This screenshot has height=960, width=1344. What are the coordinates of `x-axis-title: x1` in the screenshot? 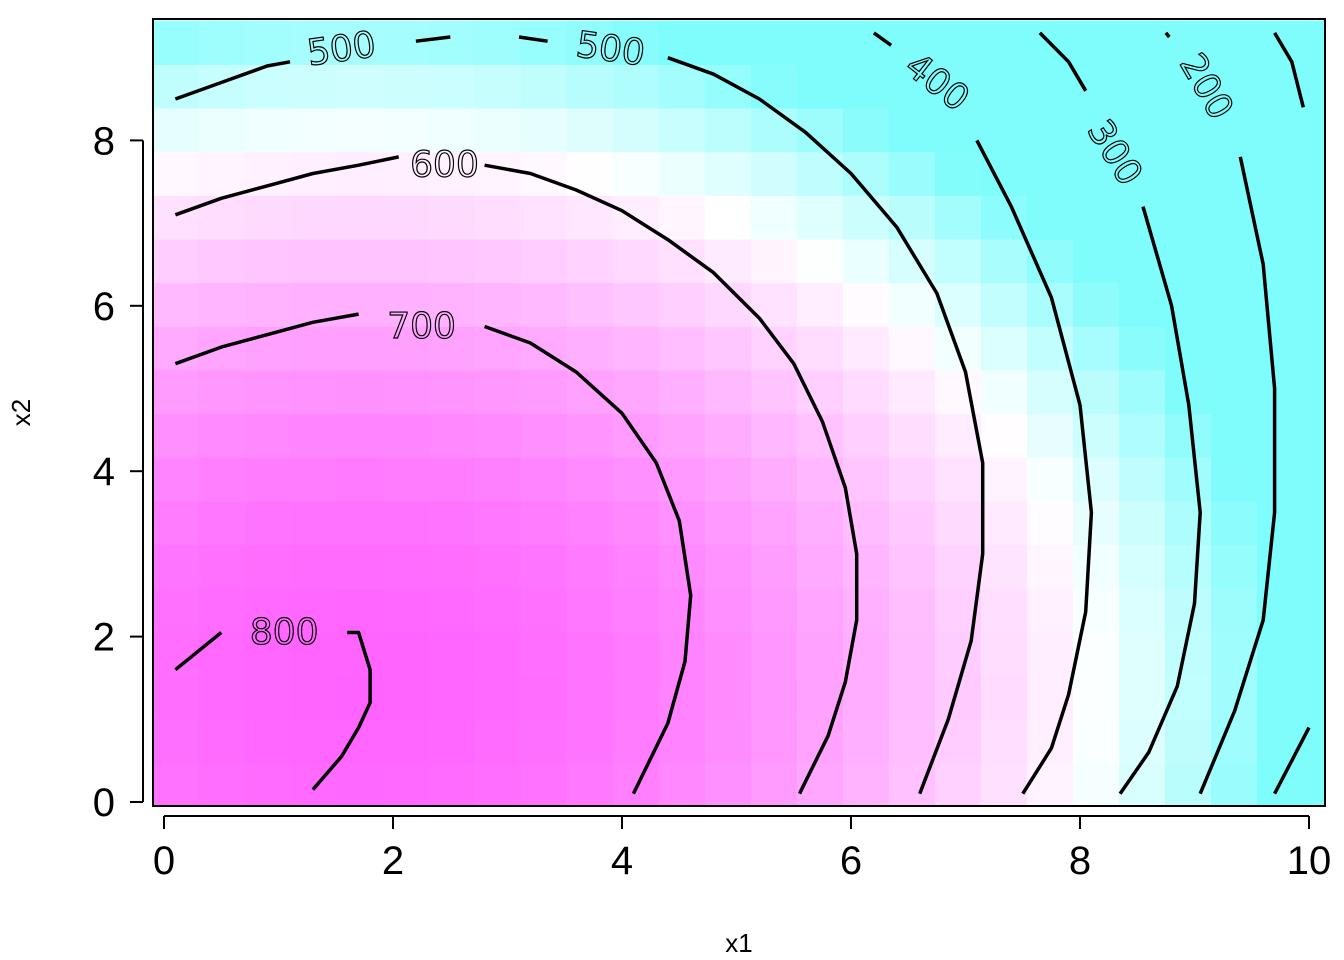 It's located at (738, 943).